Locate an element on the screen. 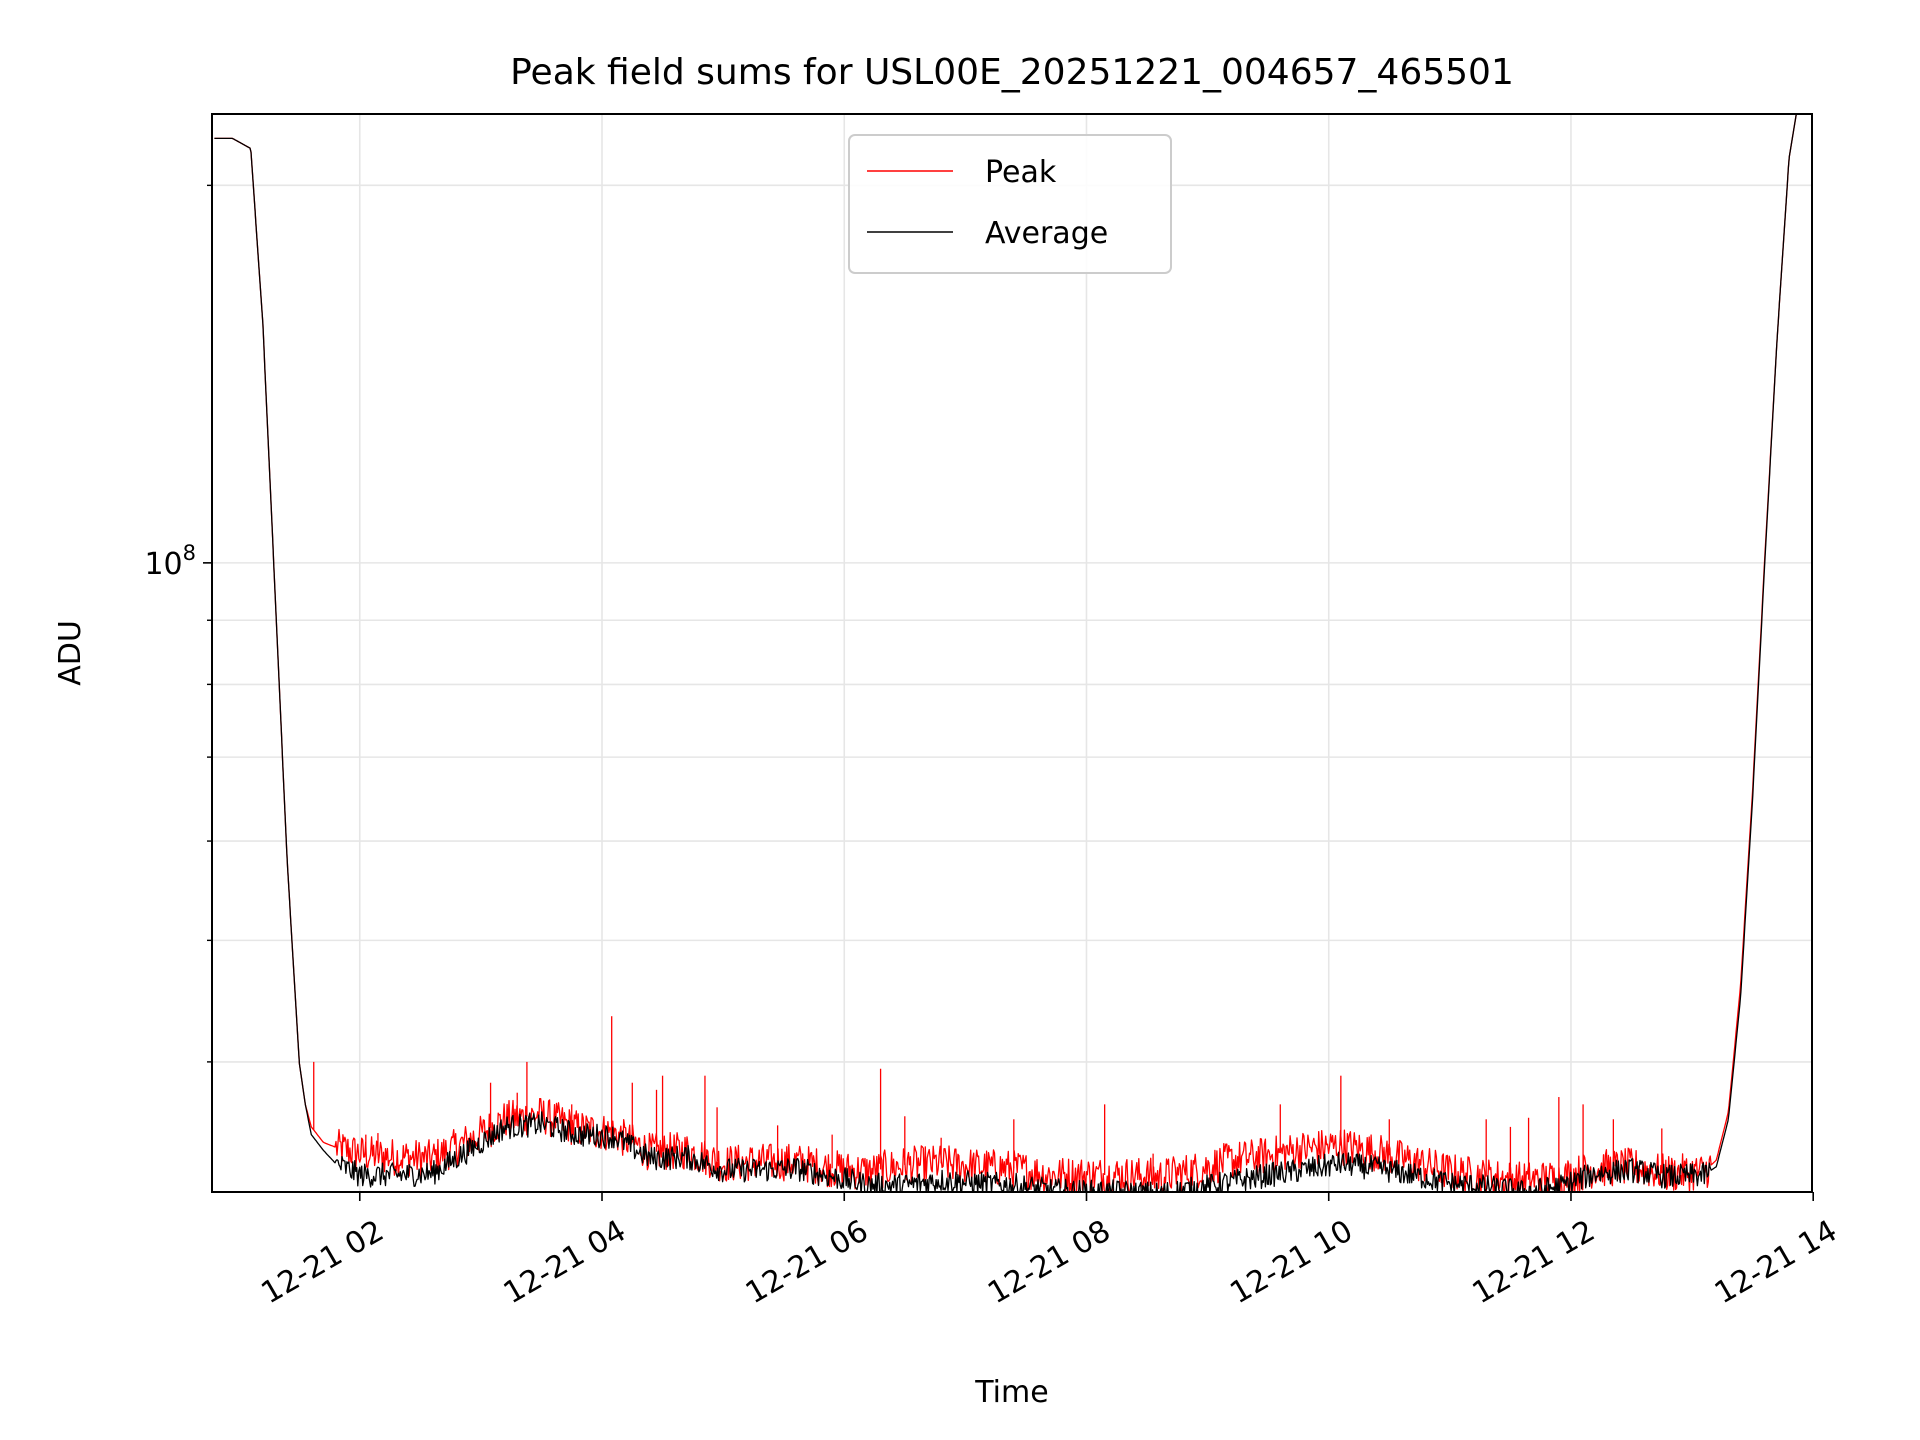 The width and height of the screenshot is (1920, 1440). y-tick-label: 108 is located at coordinates (170, 561).